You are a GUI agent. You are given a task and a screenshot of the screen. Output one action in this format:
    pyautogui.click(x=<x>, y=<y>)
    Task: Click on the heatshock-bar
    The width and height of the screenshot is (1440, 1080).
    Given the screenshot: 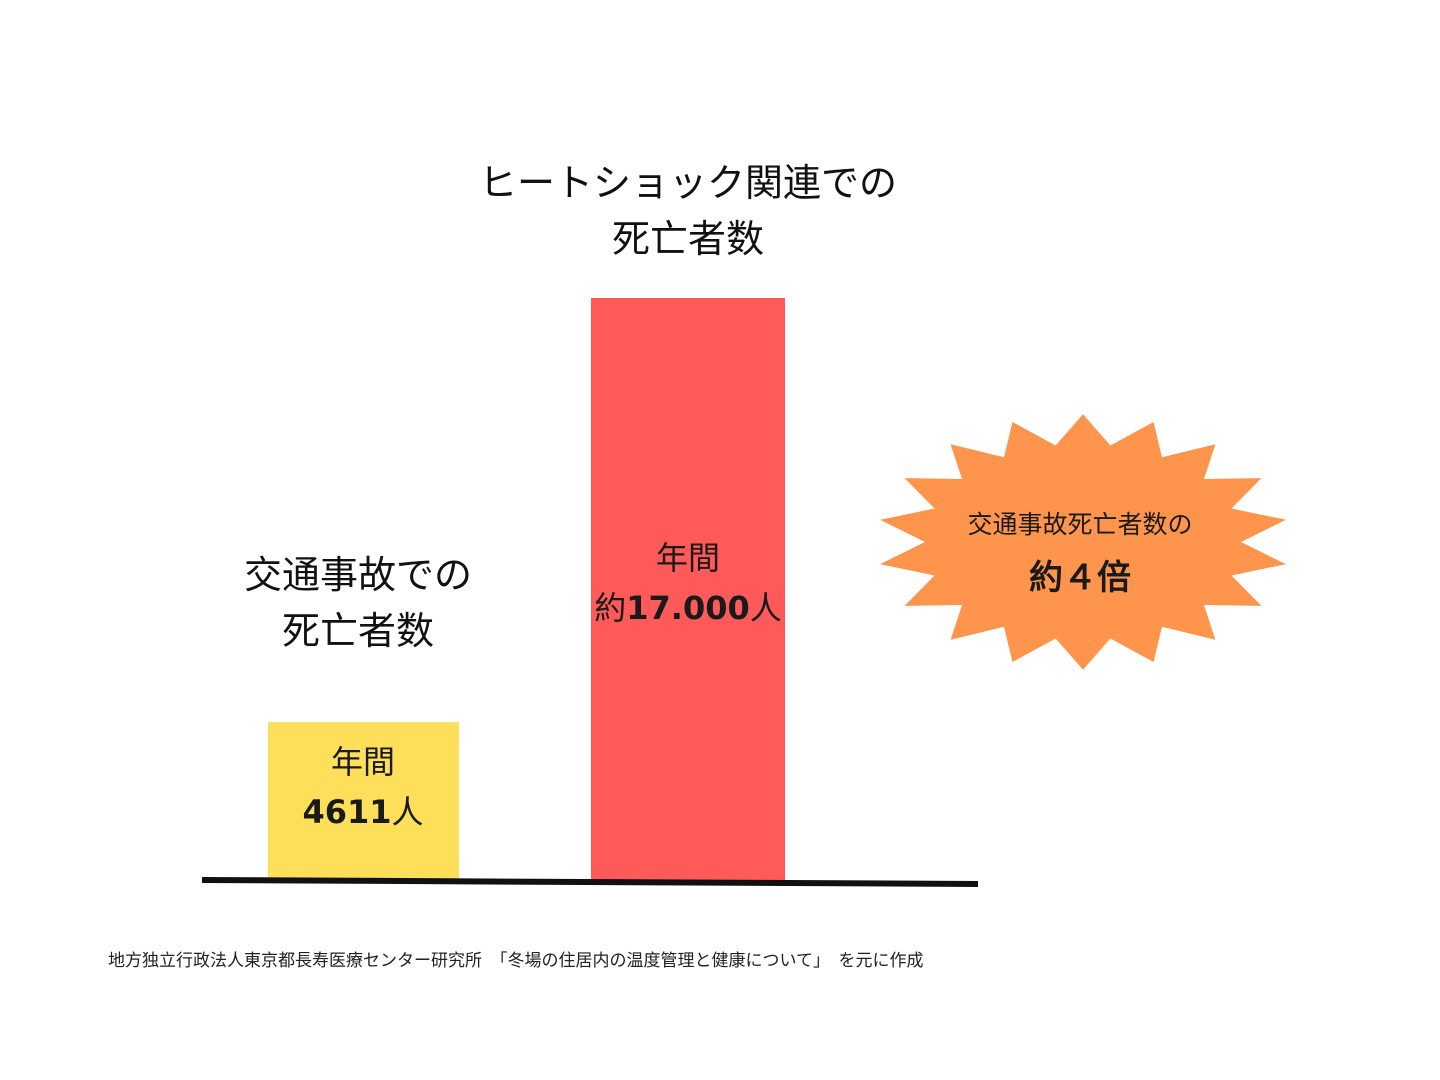 What is the action you would take?
    pyautogui.click(x=688, y=589)
    